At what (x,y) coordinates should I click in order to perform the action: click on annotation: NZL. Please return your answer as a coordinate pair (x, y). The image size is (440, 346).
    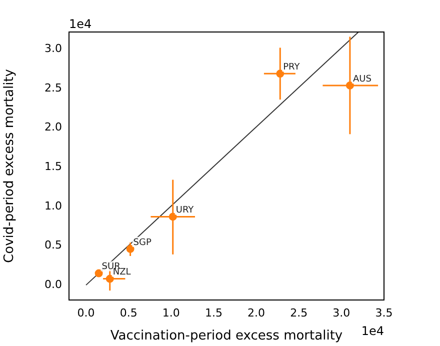
    Looking at the image, I should click on (121, 273).